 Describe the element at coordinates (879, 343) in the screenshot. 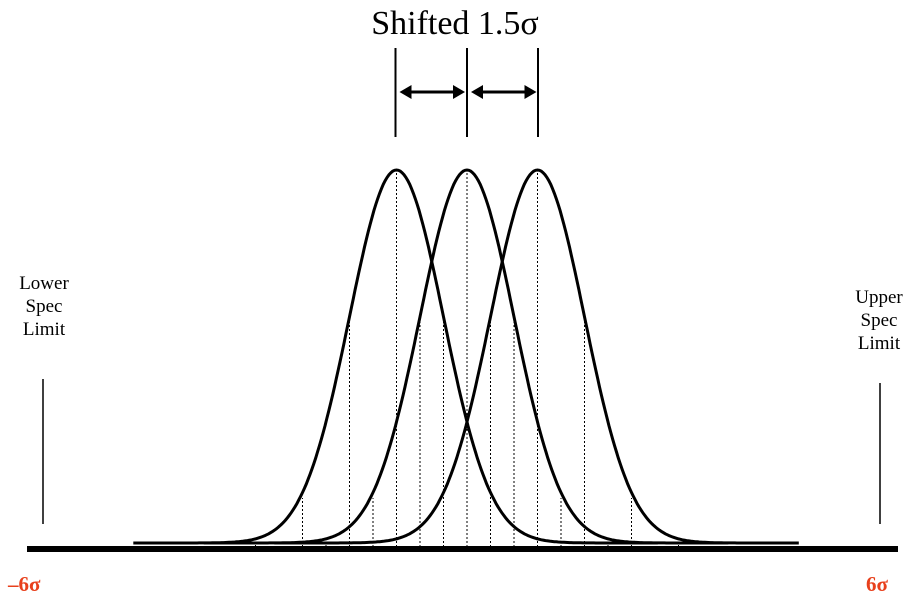

I see `upper-spec-line-3: Limit` at that location.